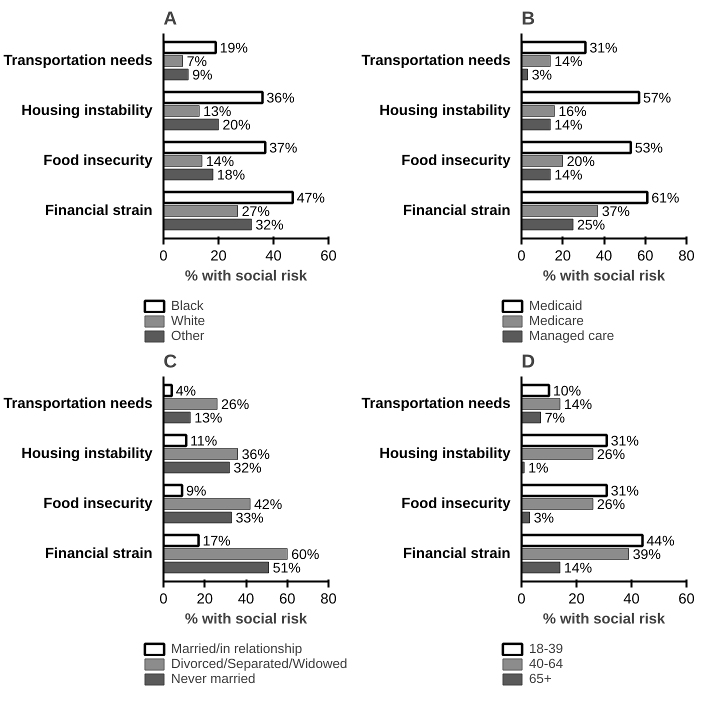 This screenshot has width=709, height=726. What do you see at coordinates (528, 361) in the screenshot?
I see `chart-title: D` at bounding box center [528, 361].